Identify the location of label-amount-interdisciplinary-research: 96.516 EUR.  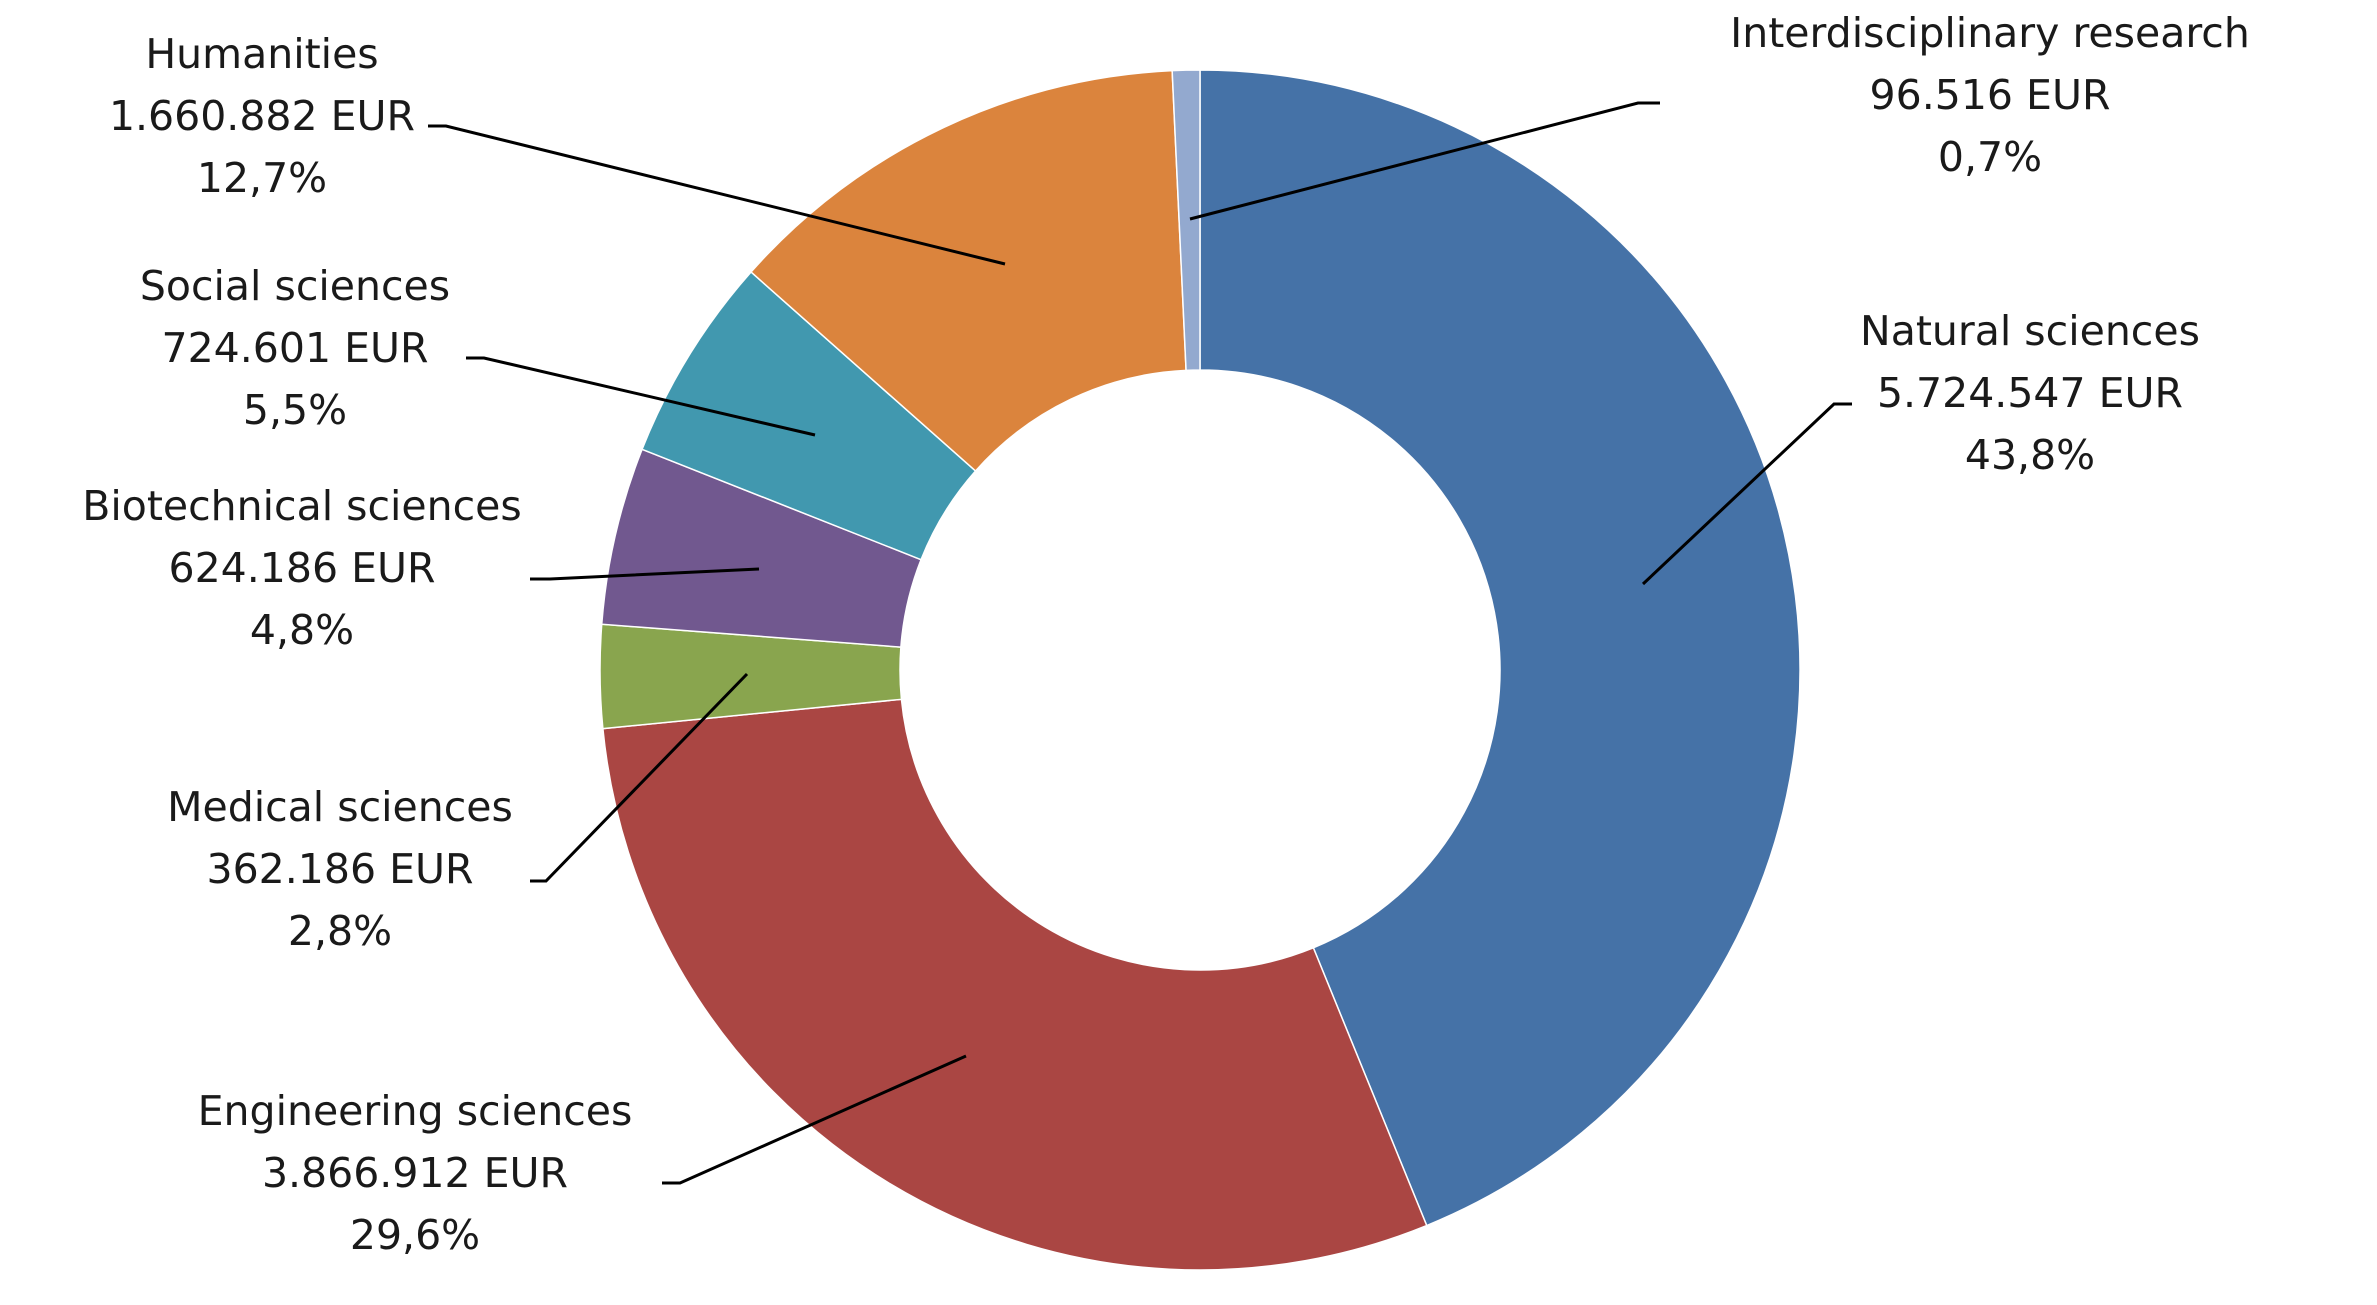
(1990, 95).